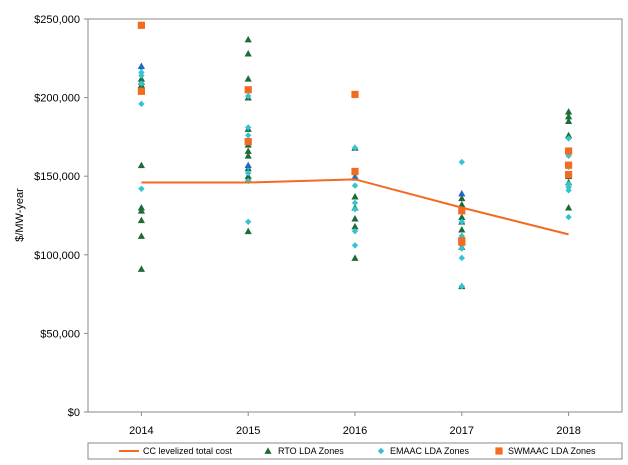 The image size is (628, 465). Describe the element at coordinates (430, 451) in the screenshot. I see `legend-label: EMAAC LDA Zones` at that location.